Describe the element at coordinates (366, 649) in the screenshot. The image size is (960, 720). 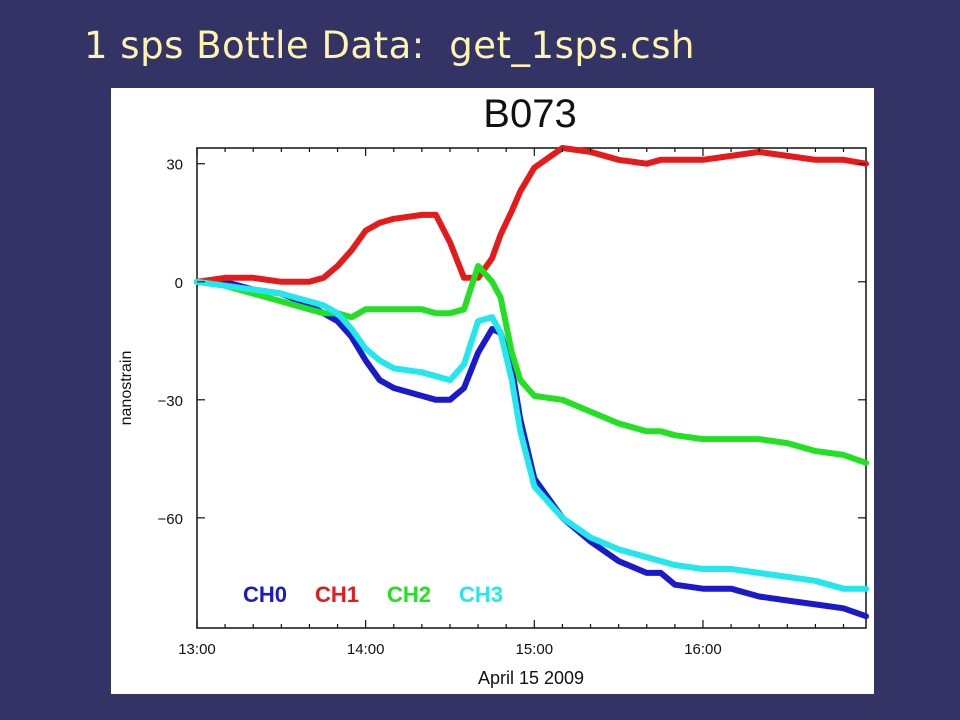
I see `x-tick-label: 14:00` at that location.